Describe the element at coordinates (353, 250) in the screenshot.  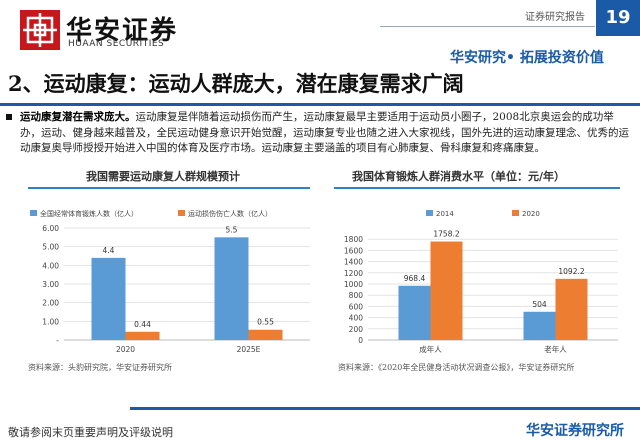
I see `chart2-y-tick-label: 1600` at that location.